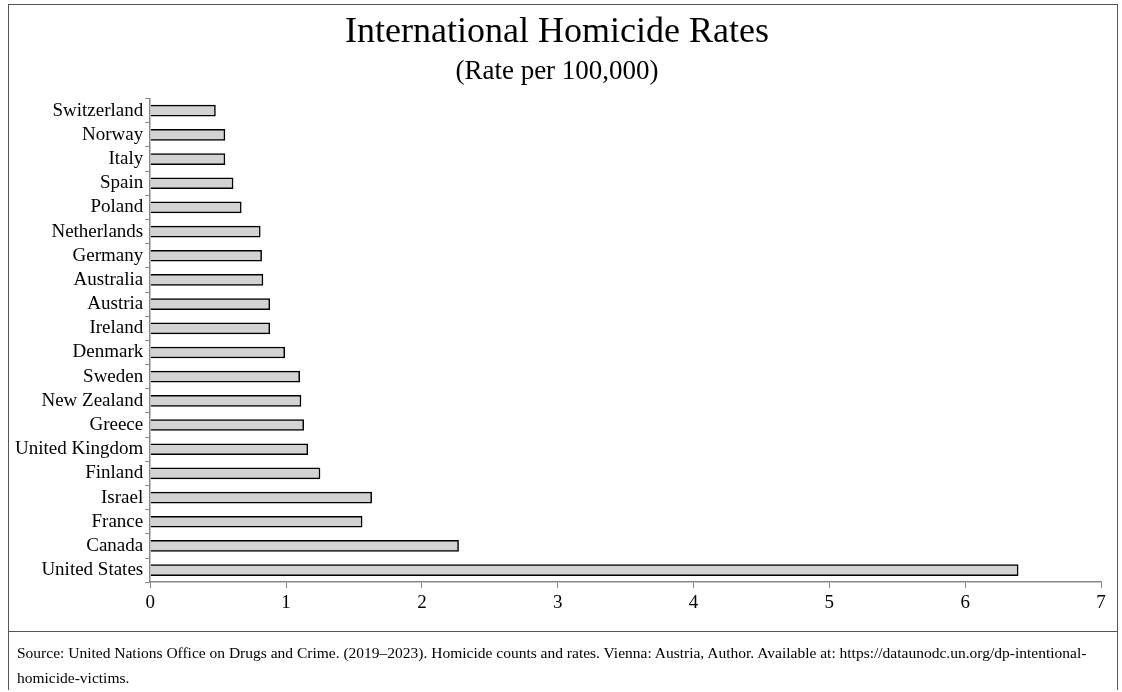 The image size is (1122, 692). I want to click on y-tick-label: United Kingdom, so click(79, 448).